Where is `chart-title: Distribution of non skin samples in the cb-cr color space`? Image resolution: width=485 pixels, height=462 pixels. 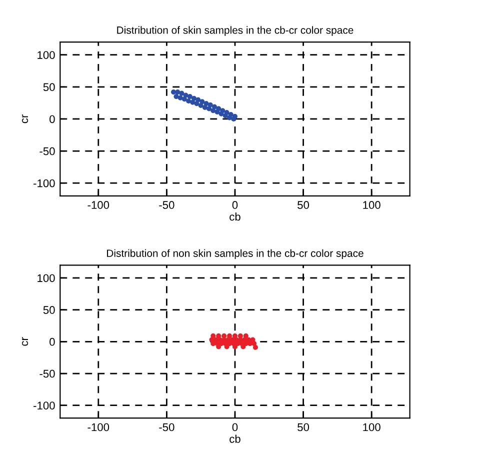
chart-title: Distribution of non skin samples in the cb-cr color space is located at coordinates (235, 254).